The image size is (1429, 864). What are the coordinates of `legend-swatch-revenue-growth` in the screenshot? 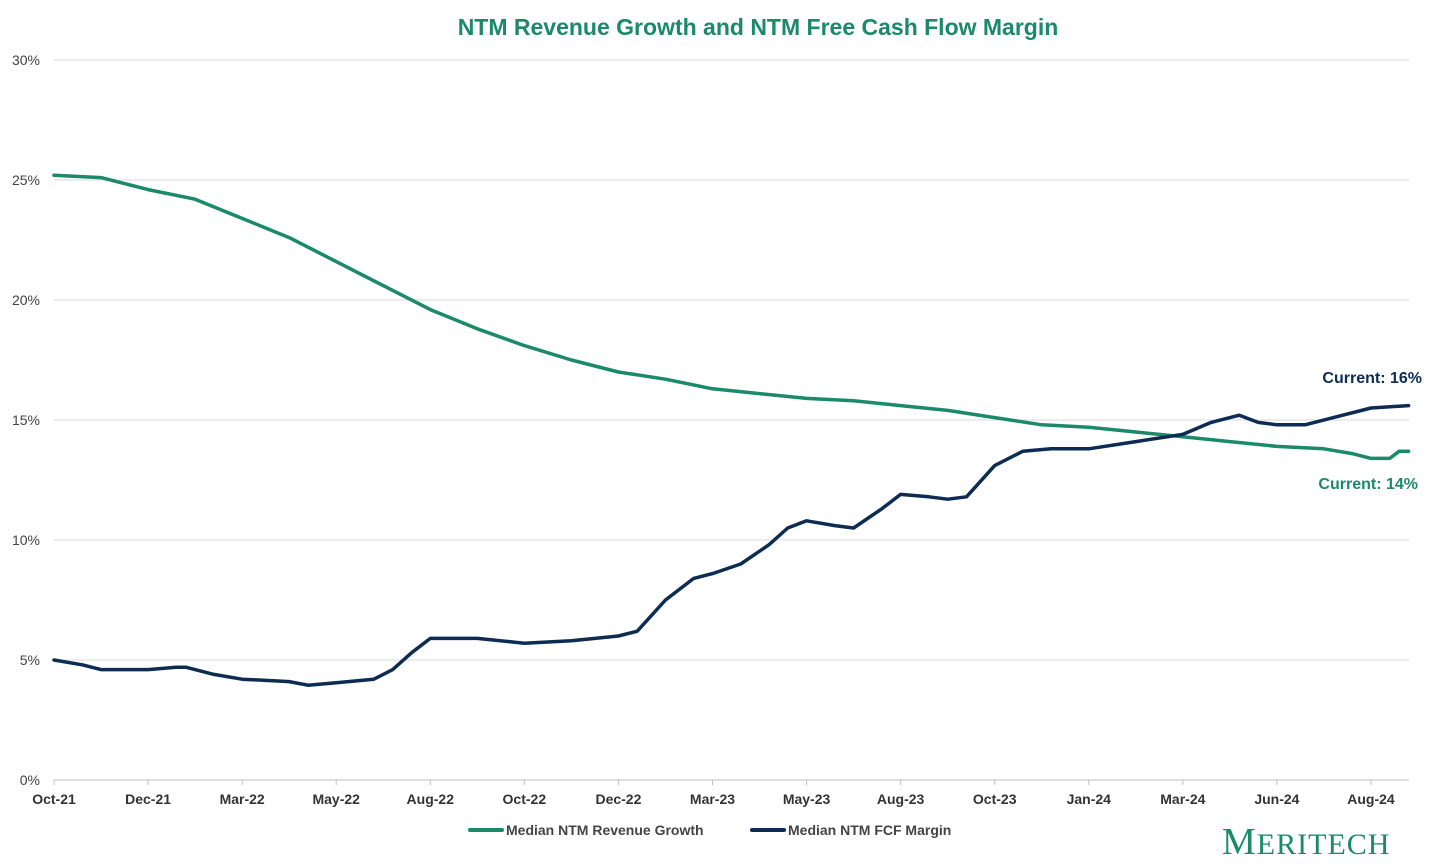 It's located at (486, 830).